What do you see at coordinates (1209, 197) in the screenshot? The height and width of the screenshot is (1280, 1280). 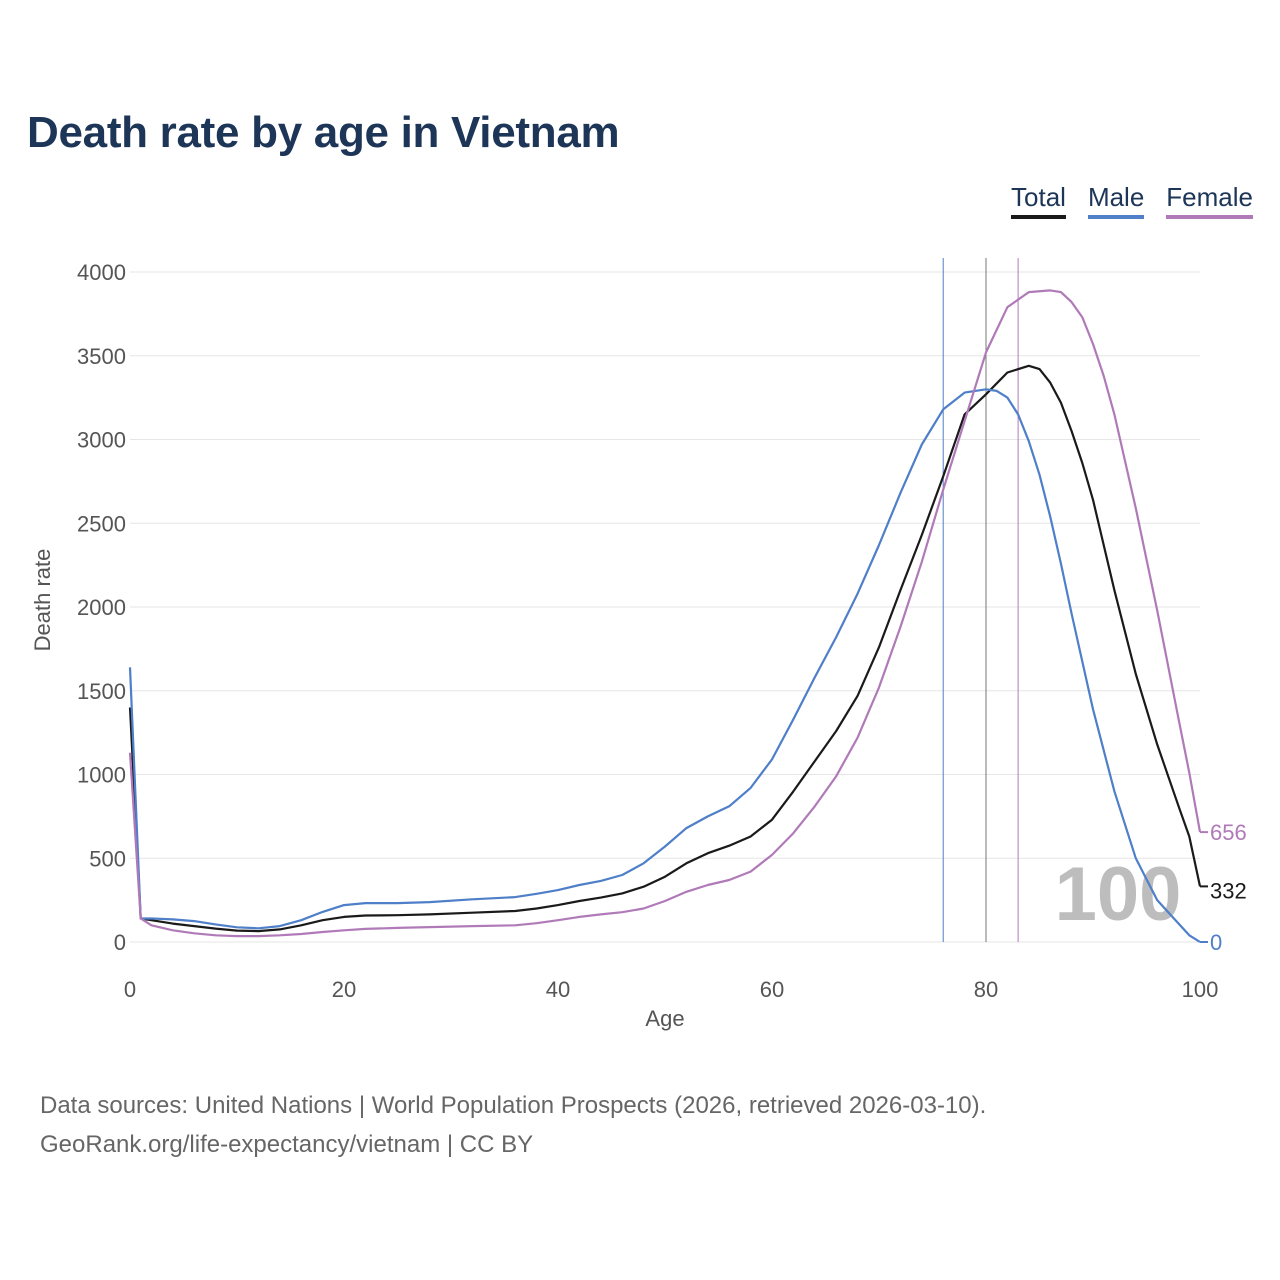 I see `legend-label-female: Female` at bounding box center [1209, 197].